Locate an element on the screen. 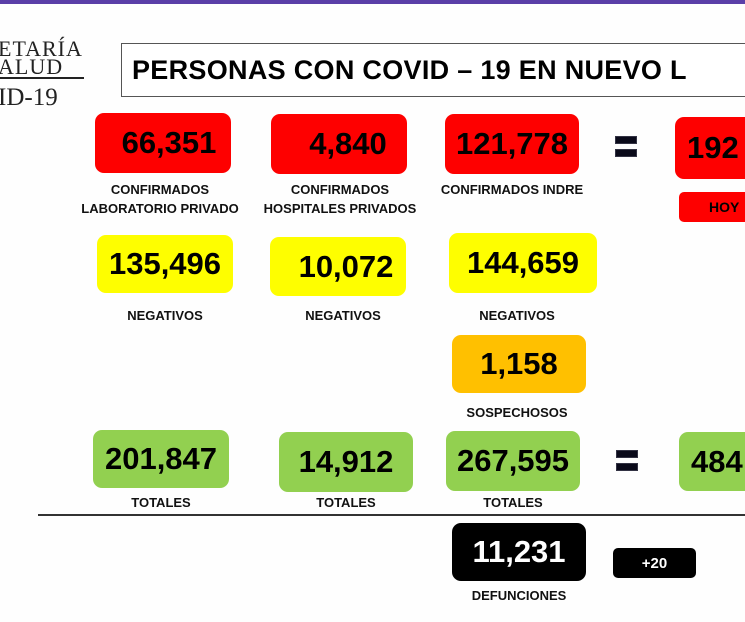 The height and width of the screenshot is (622, 745). deaths-value: 11,231 is located at coordinates (519, 551).